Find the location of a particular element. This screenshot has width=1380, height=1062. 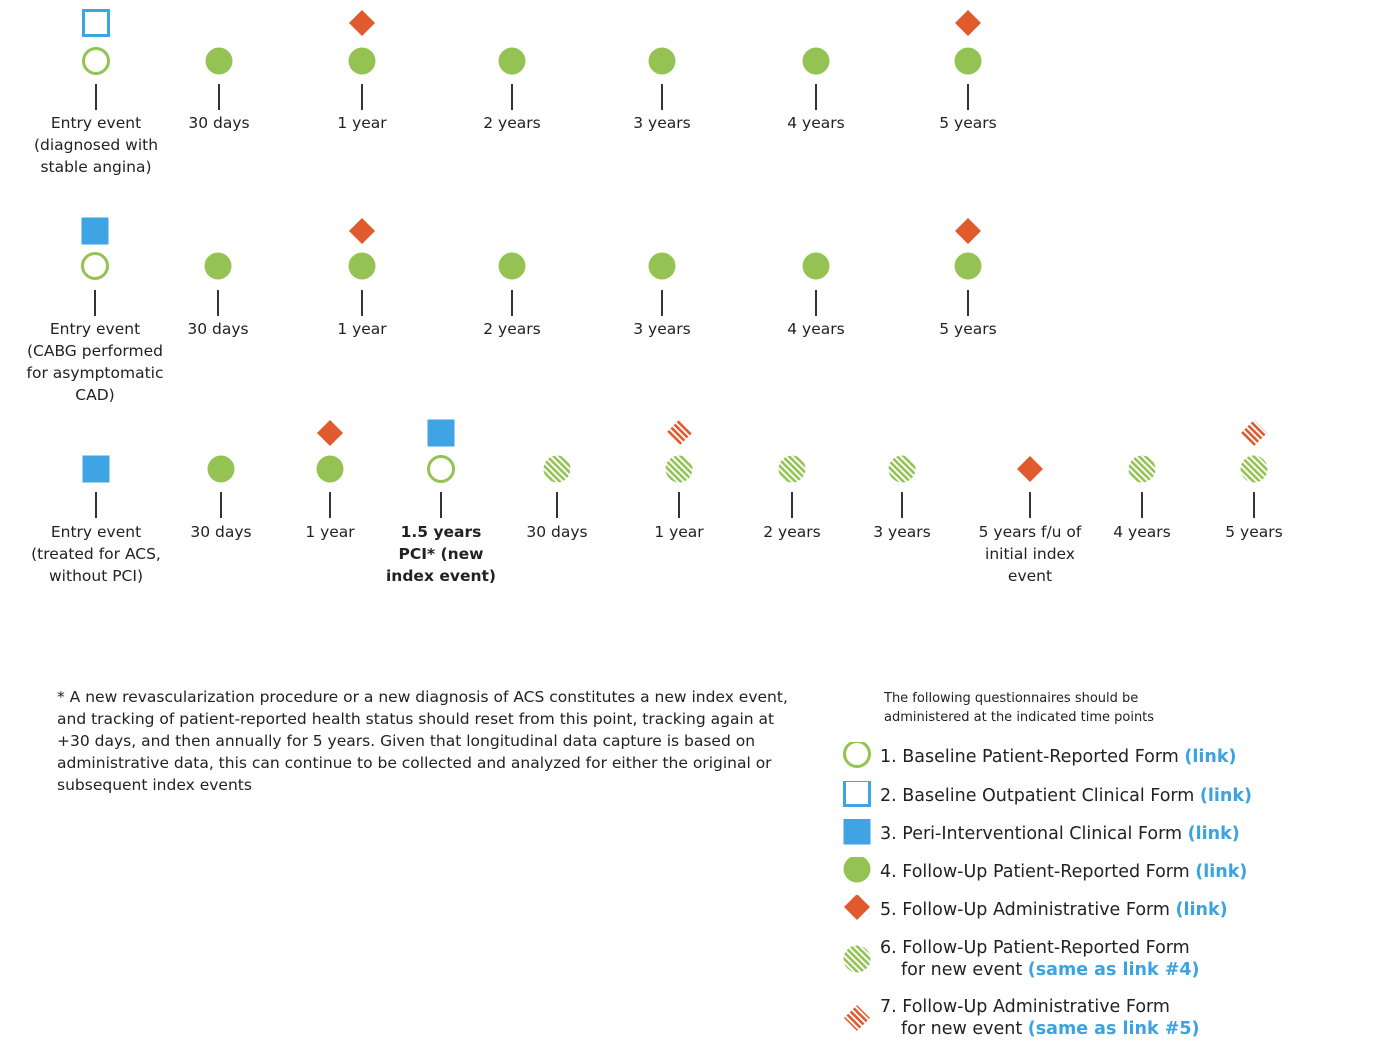

tick-label-line: (treated for ACS, is located at coordinates (96, 554).